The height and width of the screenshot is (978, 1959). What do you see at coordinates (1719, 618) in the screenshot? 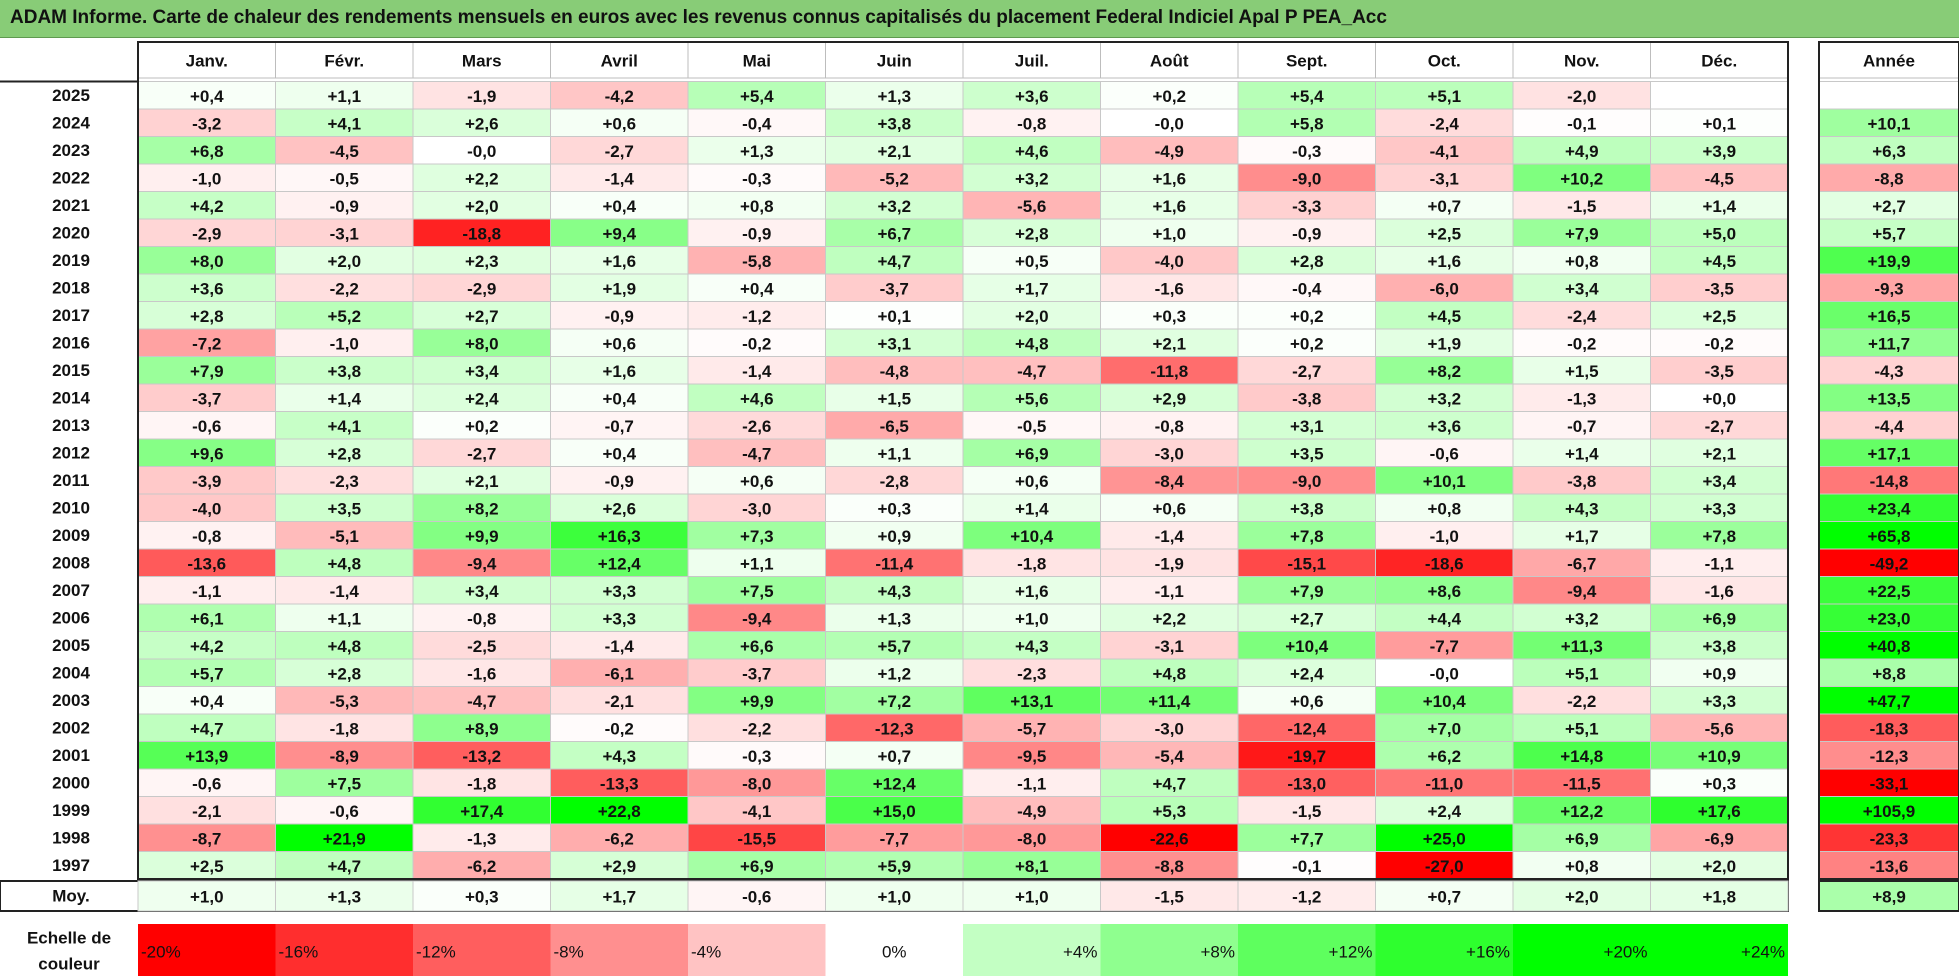
I see `cell-value: +6,9` at bounding box center [1719, 618].